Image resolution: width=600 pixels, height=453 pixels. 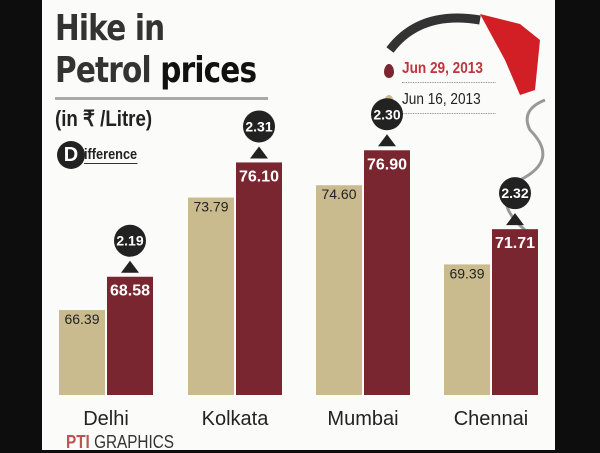 I want to click on bar-jun29-delhi, so click(x=130, y=335).